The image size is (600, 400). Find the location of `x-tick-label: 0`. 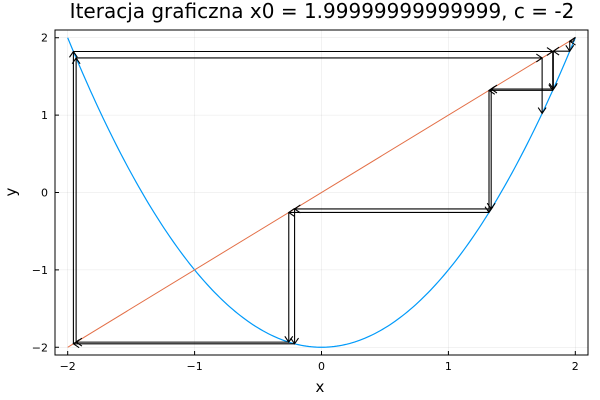

x-tick-label: 0 is located at coordinates (321, 366).